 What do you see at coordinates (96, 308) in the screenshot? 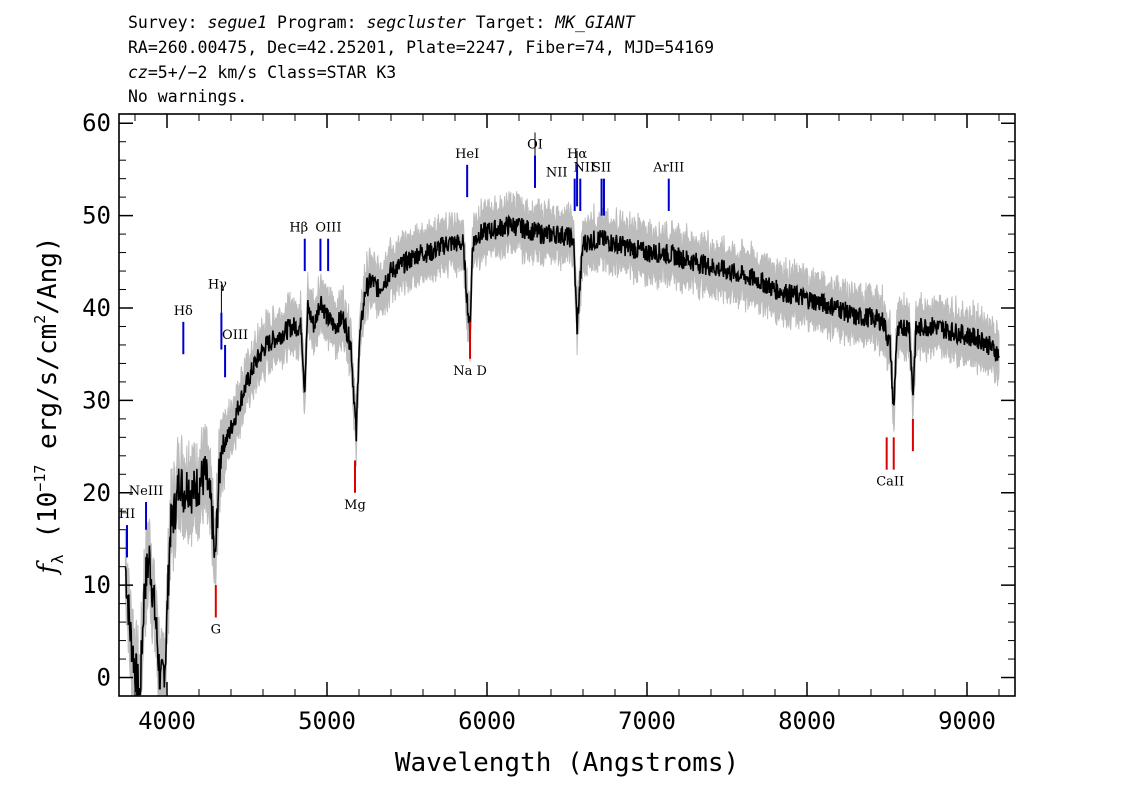
I see `y-tick-label: 40` at bounding box center [96, 308].